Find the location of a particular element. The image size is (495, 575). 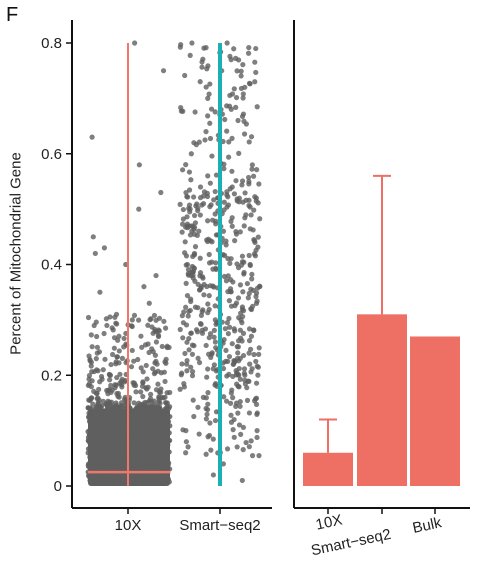

y-tick-label: 0 is located at coordinates (58, 486).